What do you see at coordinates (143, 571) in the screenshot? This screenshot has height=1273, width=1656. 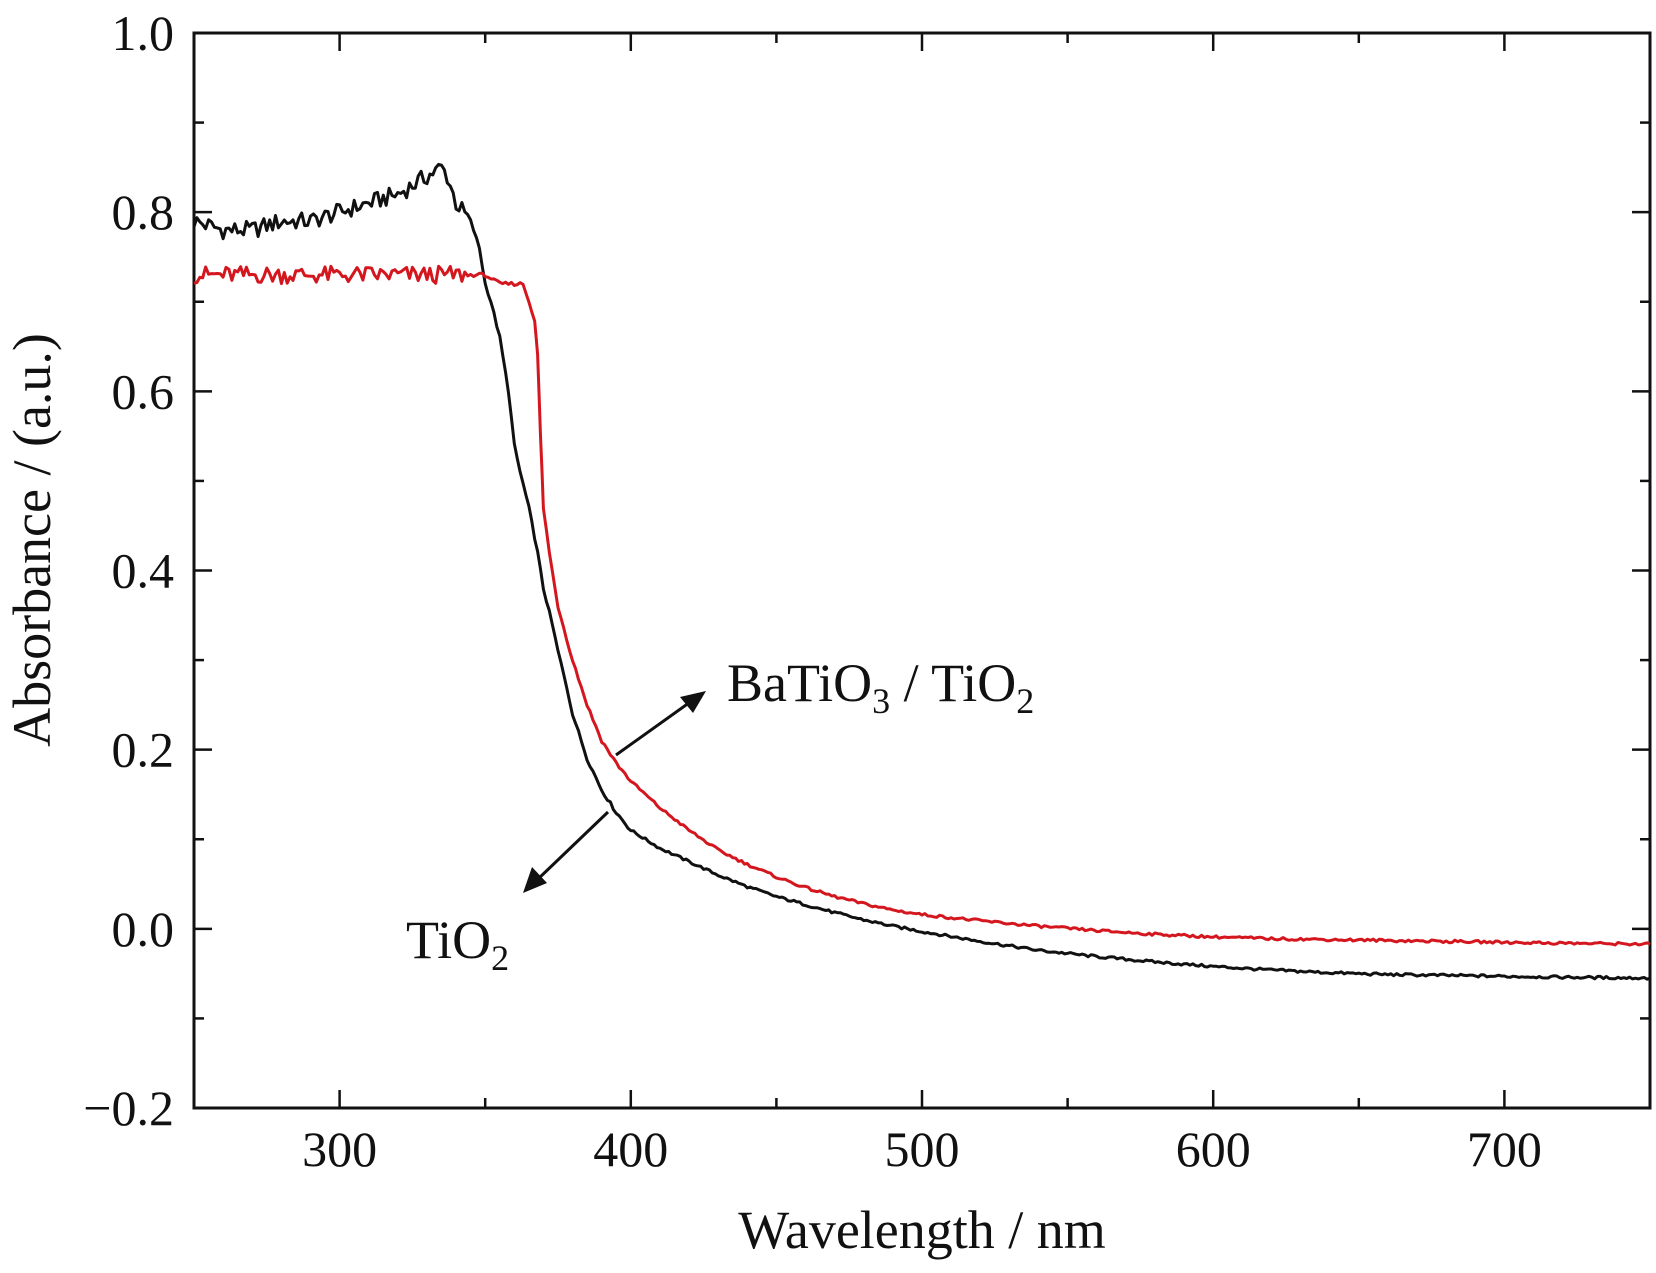 I see `y-tick-label: 0.4` at bounding box center [143, 571].